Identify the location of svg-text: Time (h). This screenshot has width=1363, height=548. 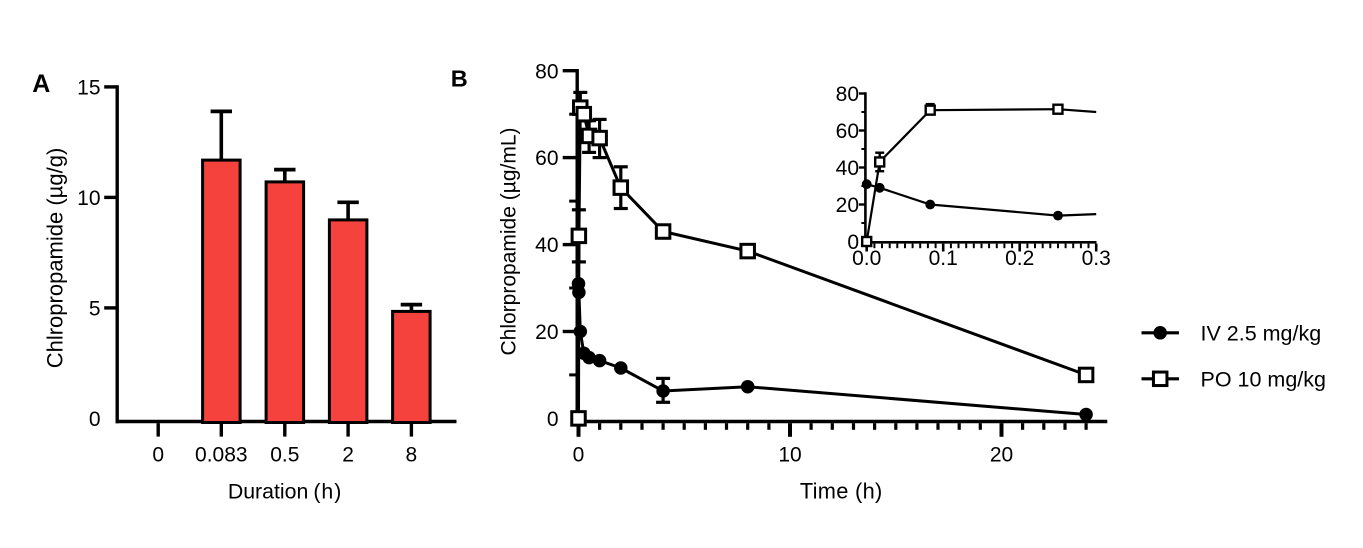
(841, 491).